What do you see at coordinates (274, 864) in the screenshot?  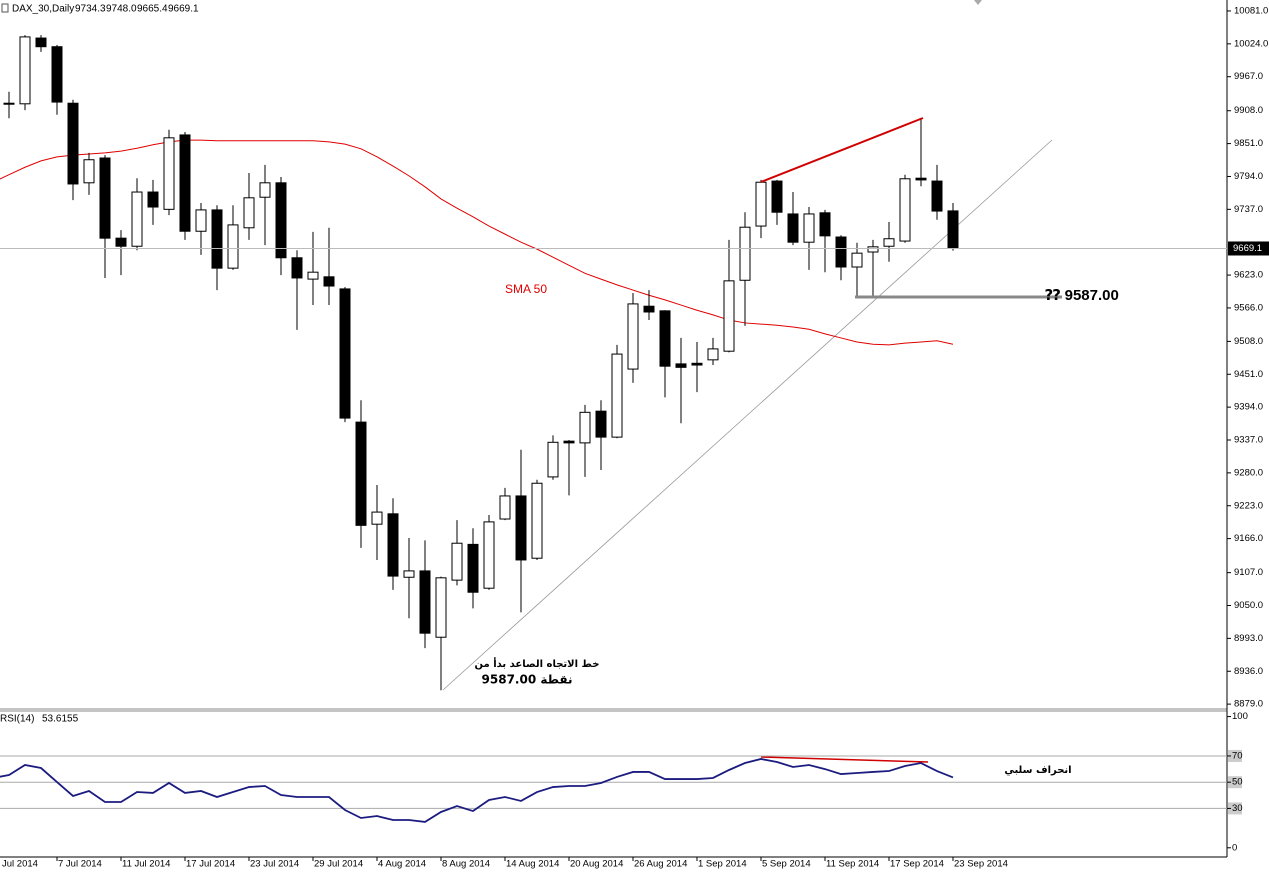 I see `x-tick-label: 23 Jul 2014` at bounding box center [274, 864].